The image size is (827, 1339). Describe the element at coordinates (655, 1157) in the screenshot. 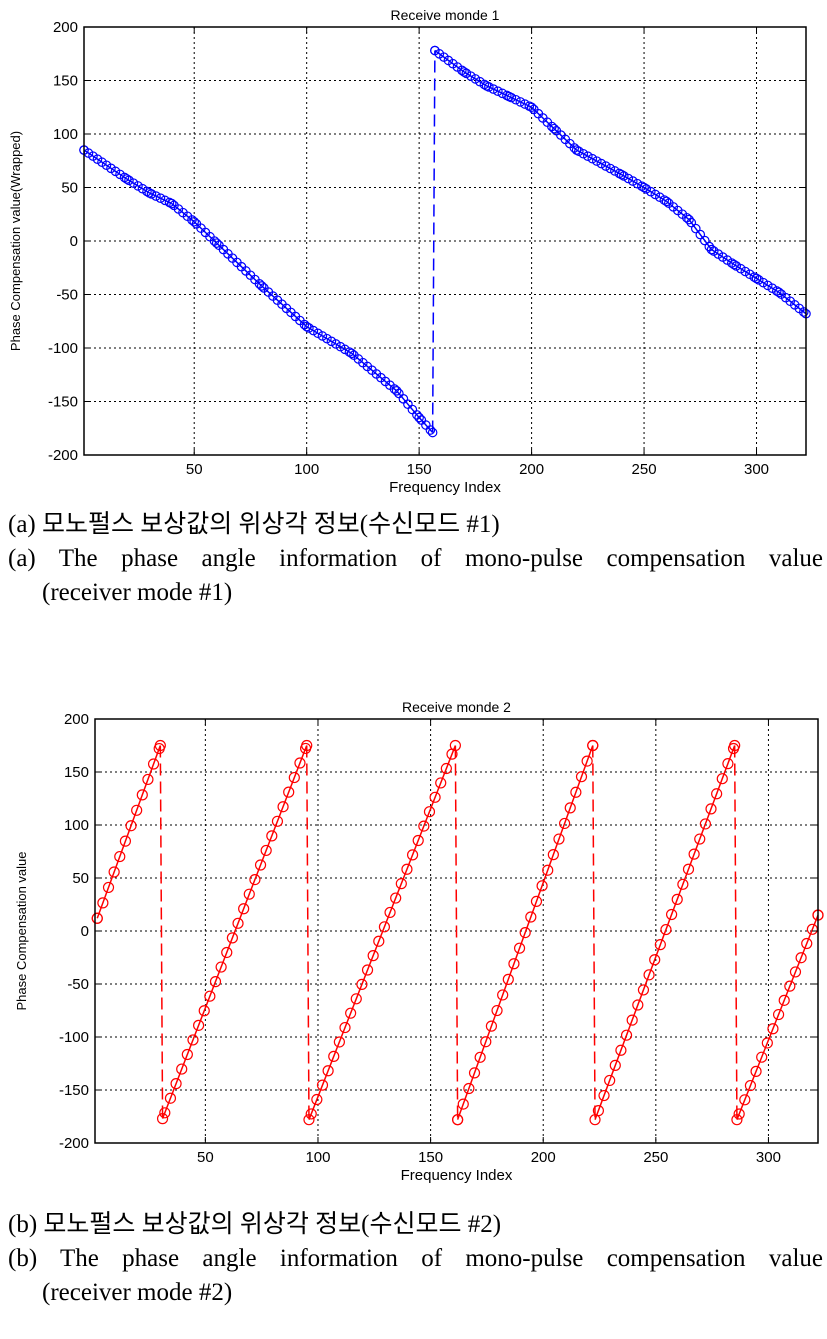

I see `x-tick-label: 250` at that location.